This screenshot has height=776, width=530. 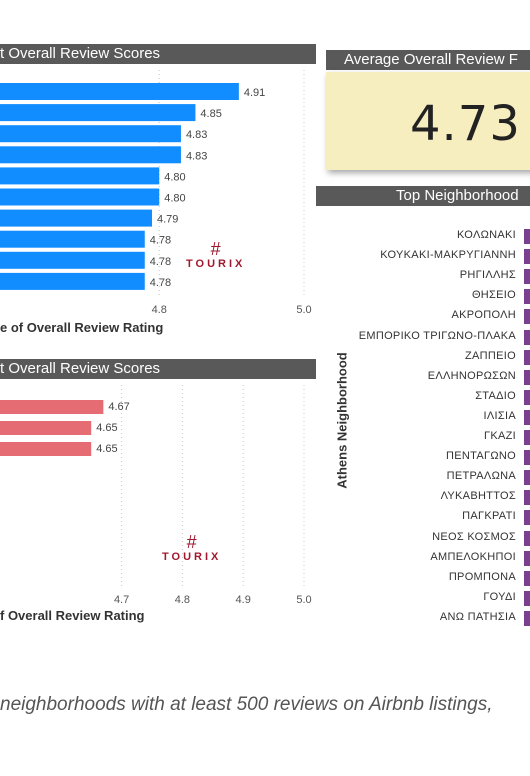 What do you see at coordinates (489, 516) in the screenshot?
I see `neighborhood-label: ΠΑΓΚΡΑΤΙ` at bounding box center [489, 516].